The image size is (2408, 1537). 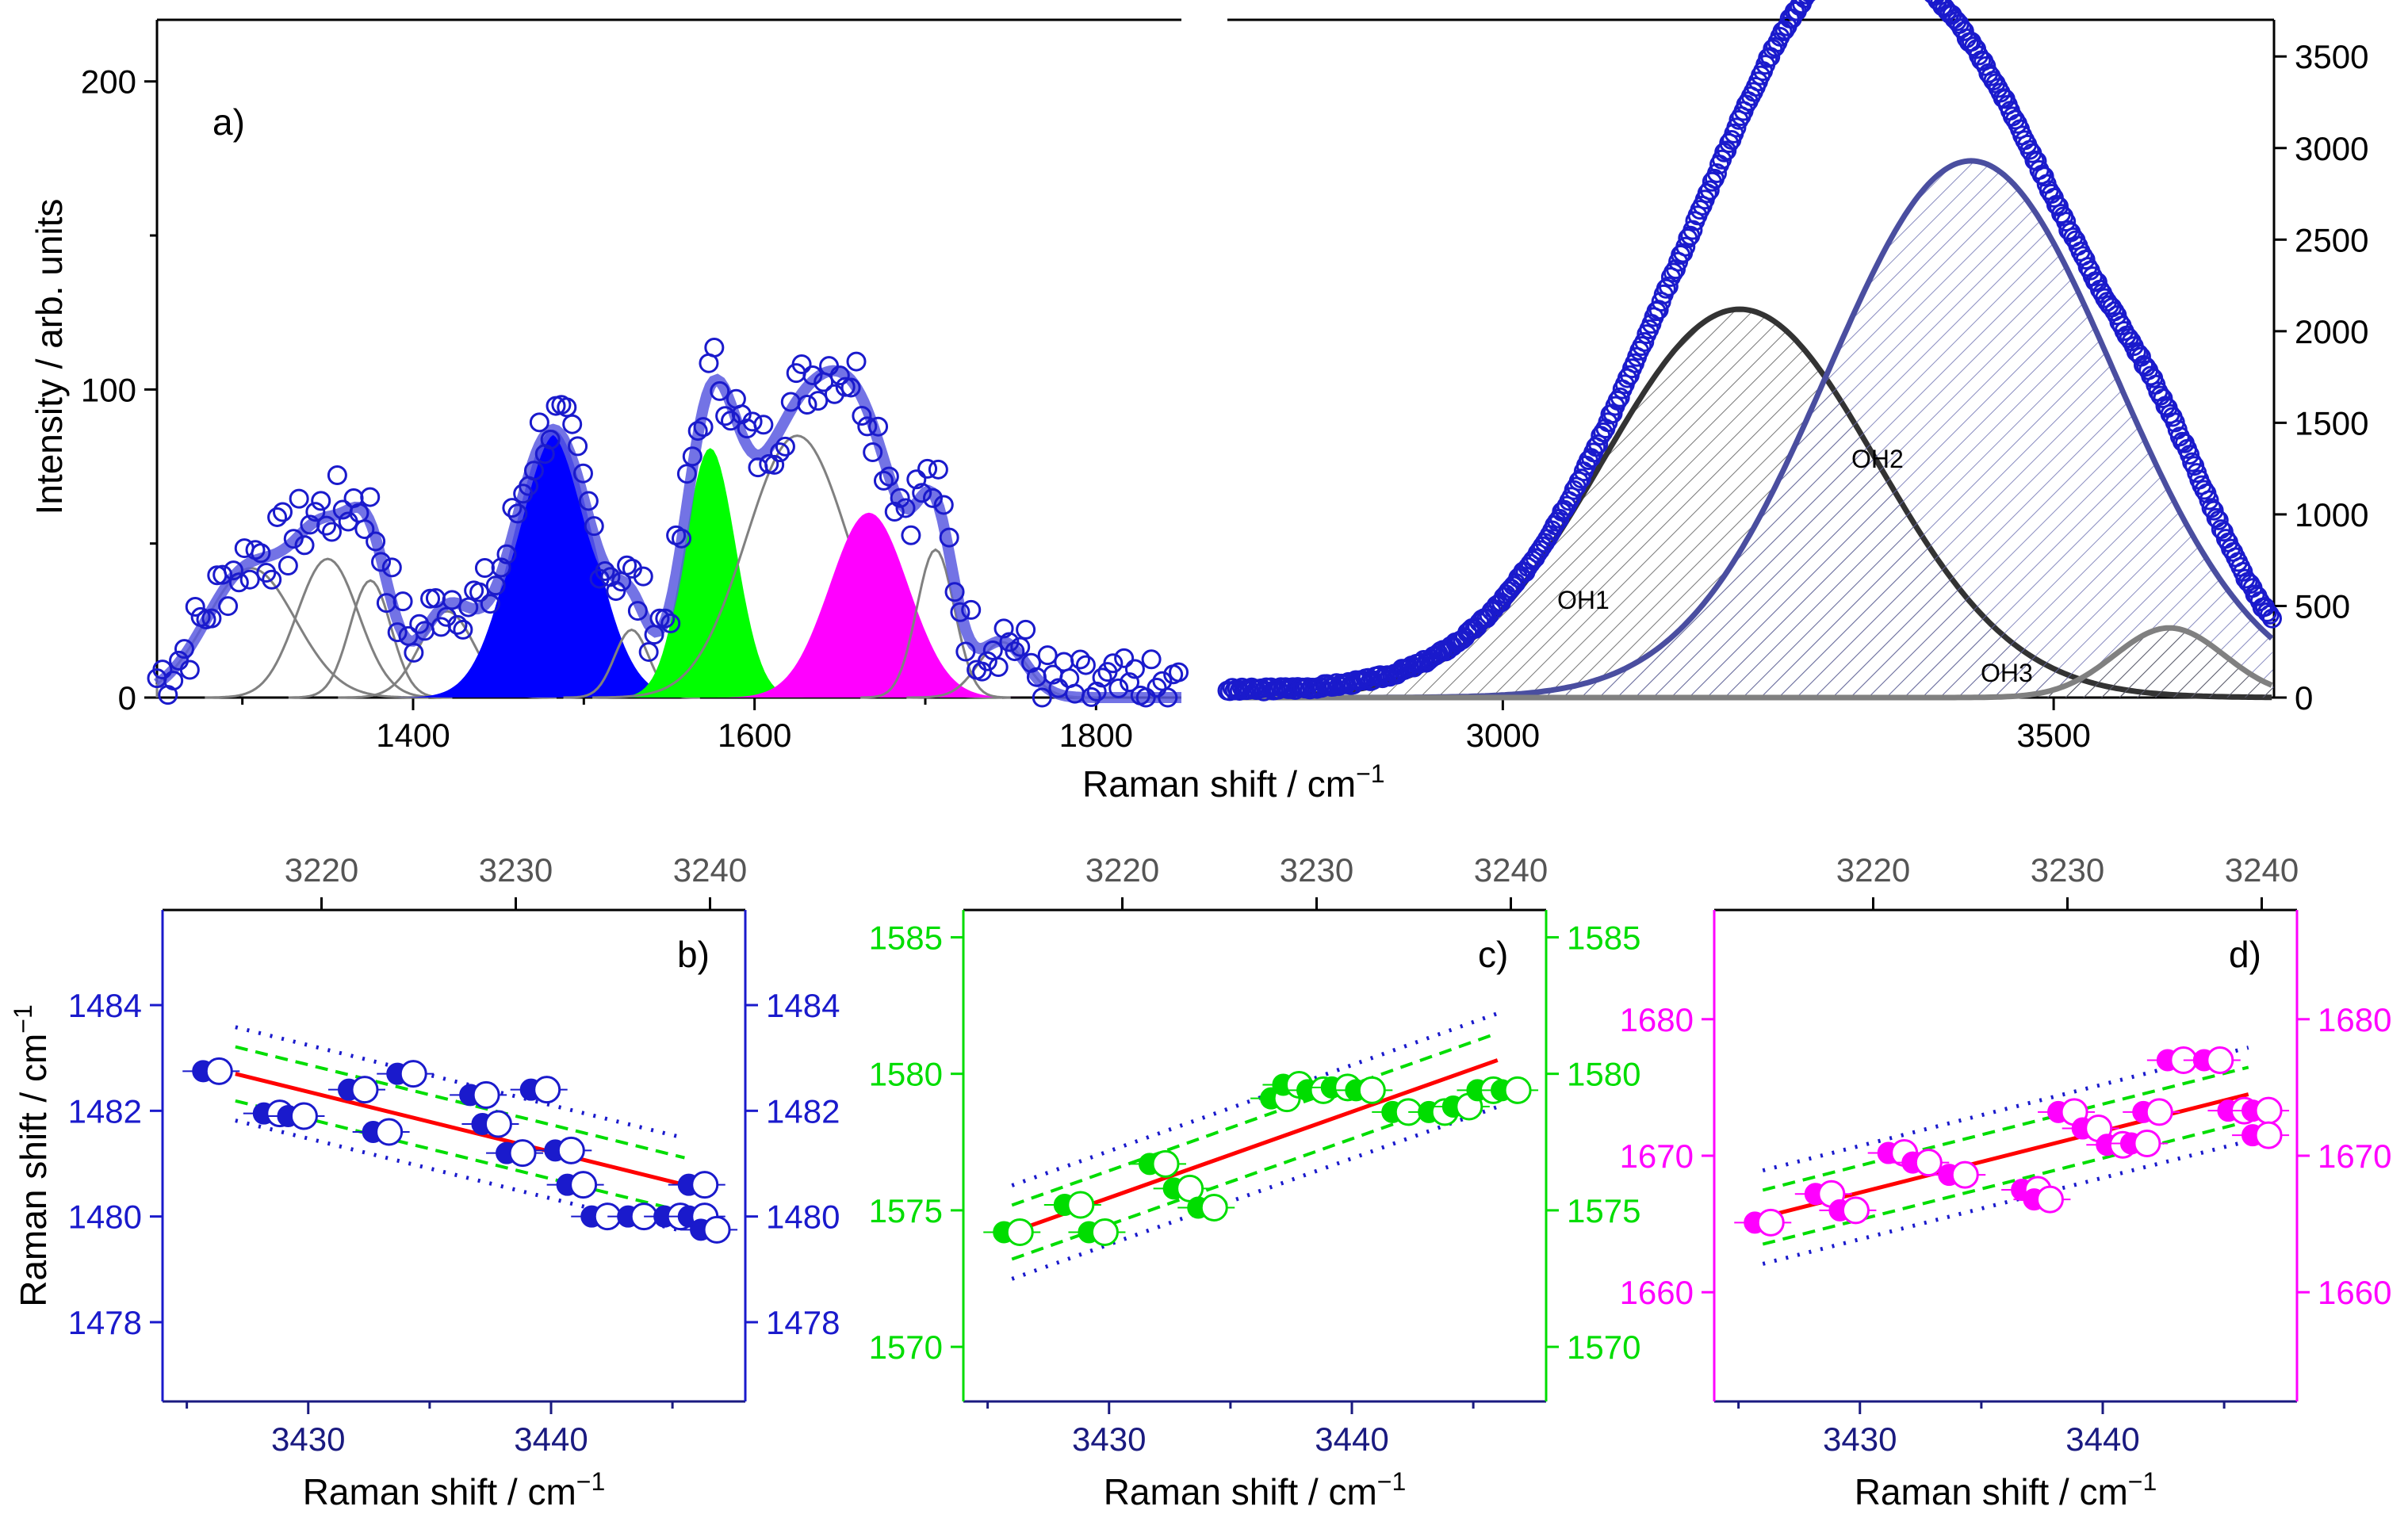 What do you see at coordinates (2331, 148) in the screenshot?
I see `y-tick-label: 3000` at bounding box center [2331, 148].